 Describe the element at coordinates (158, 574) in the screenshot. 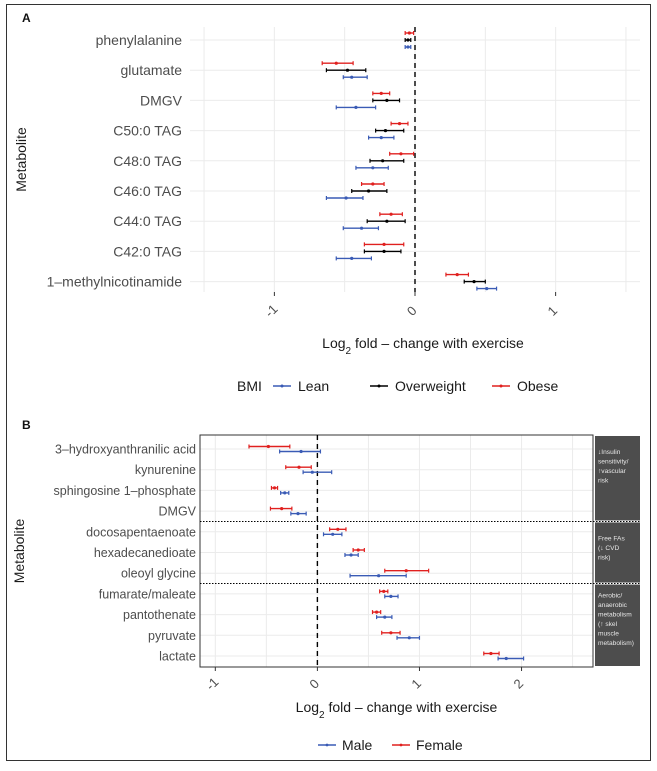

I see `category-label: oleoyl glycine` at that location.